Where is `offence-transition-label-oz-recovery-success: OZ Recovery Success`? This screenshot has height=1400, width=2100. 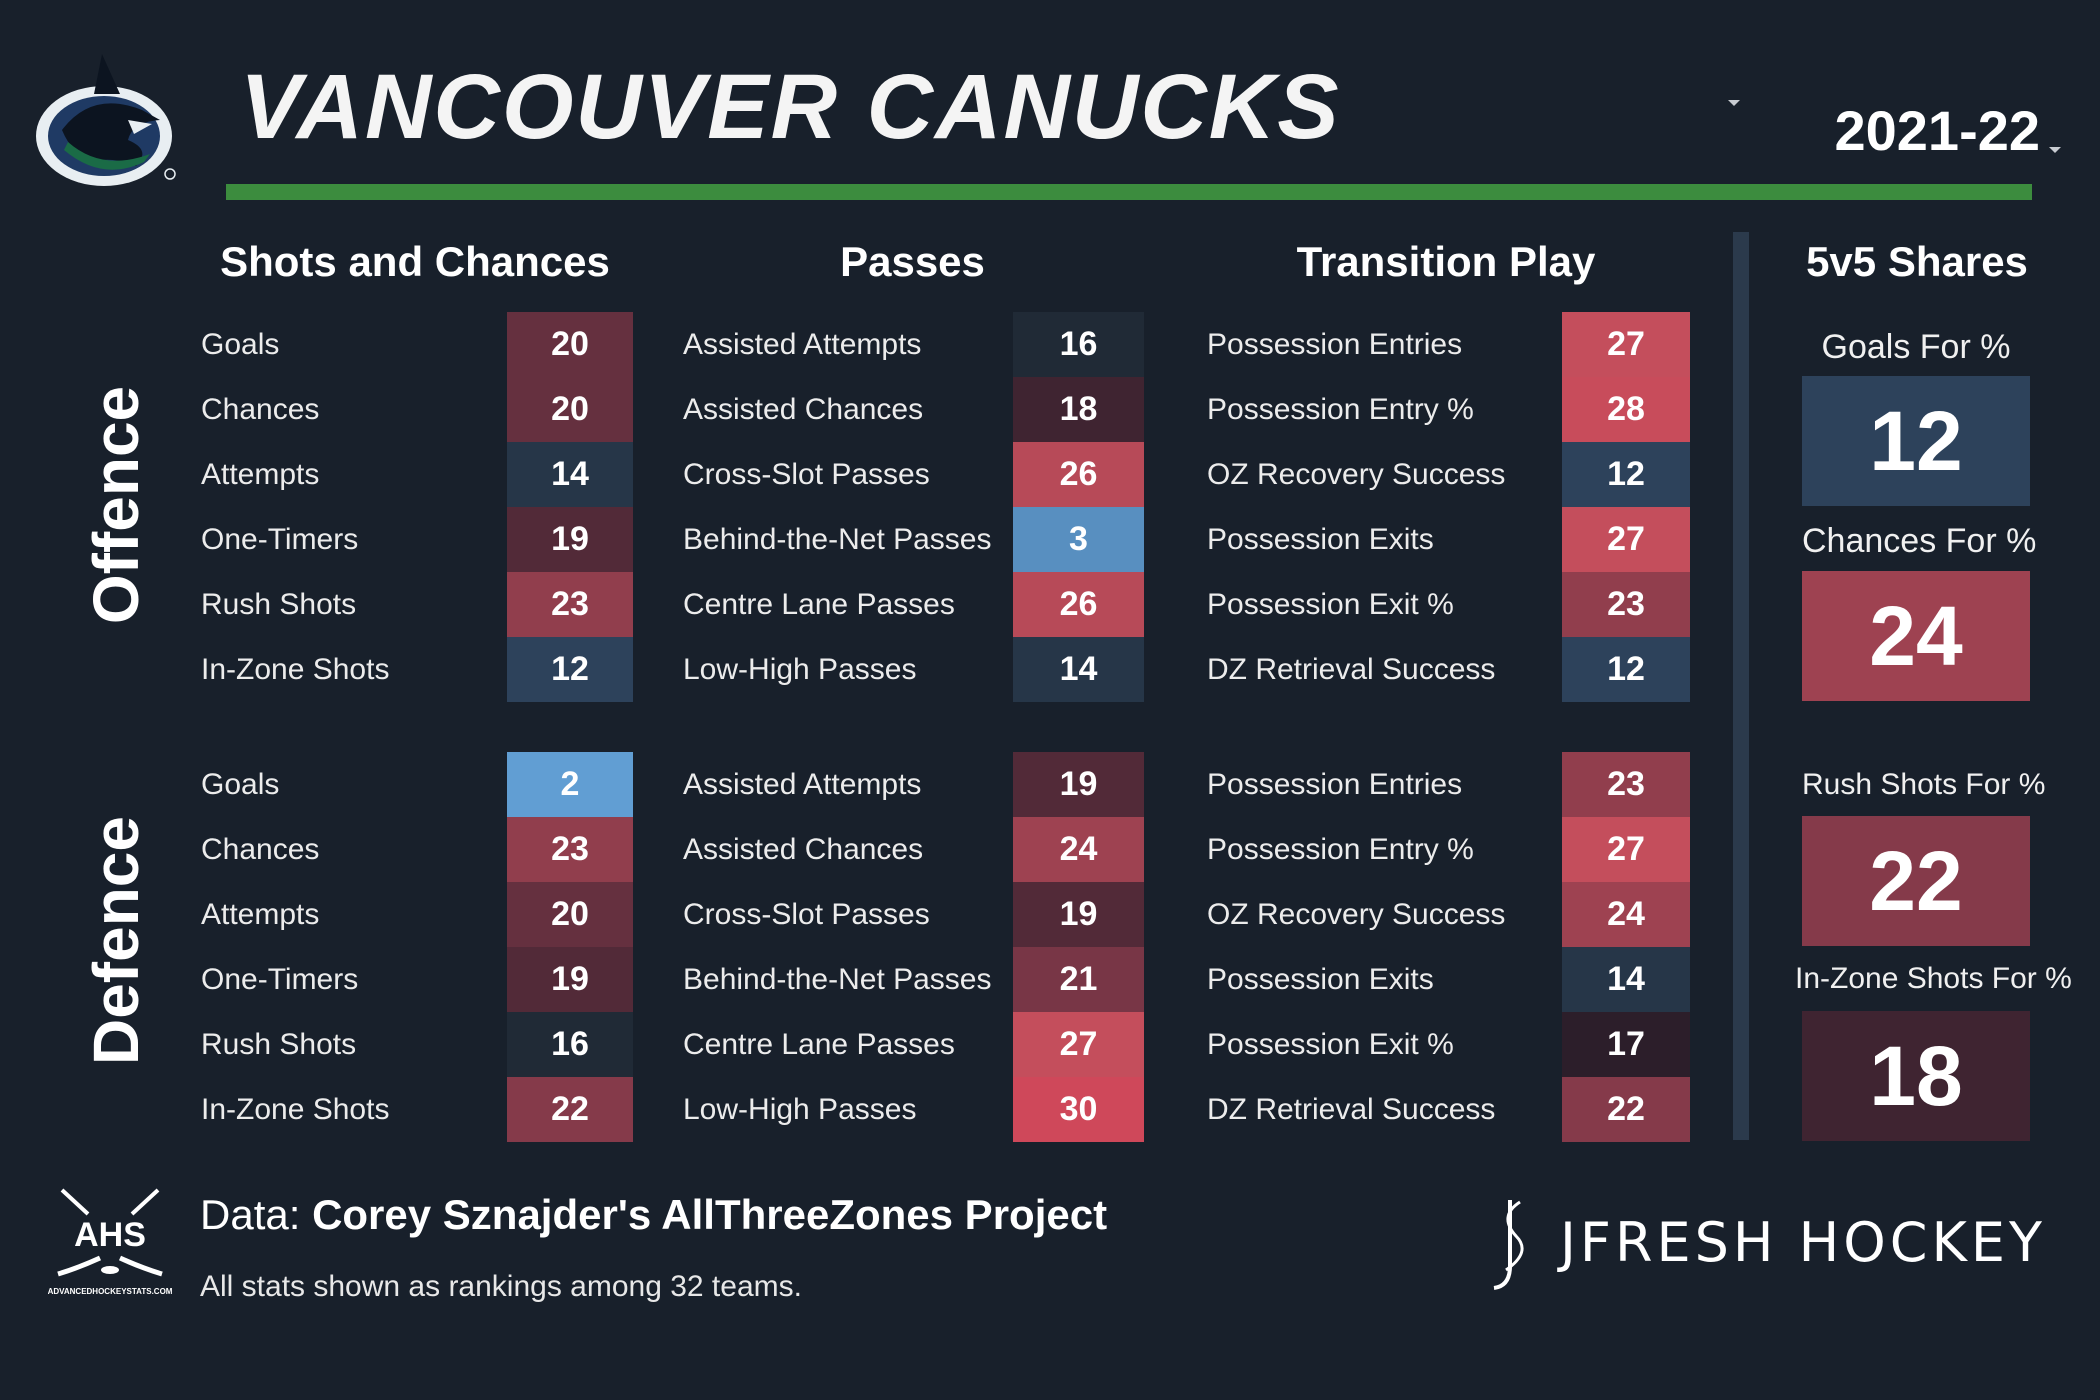 offence-transition-label-oz-recovery-success: OZ Recovery Success is located at coordinates (1356, 474).